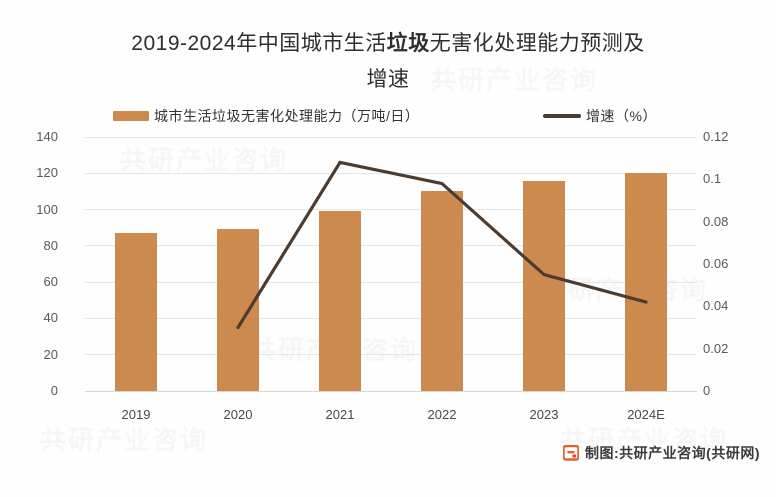  What do you see at coordinates (131, 116) in the screenshot?
I see `legend-bar-swatch-icon` at bounding box center [131, 116].